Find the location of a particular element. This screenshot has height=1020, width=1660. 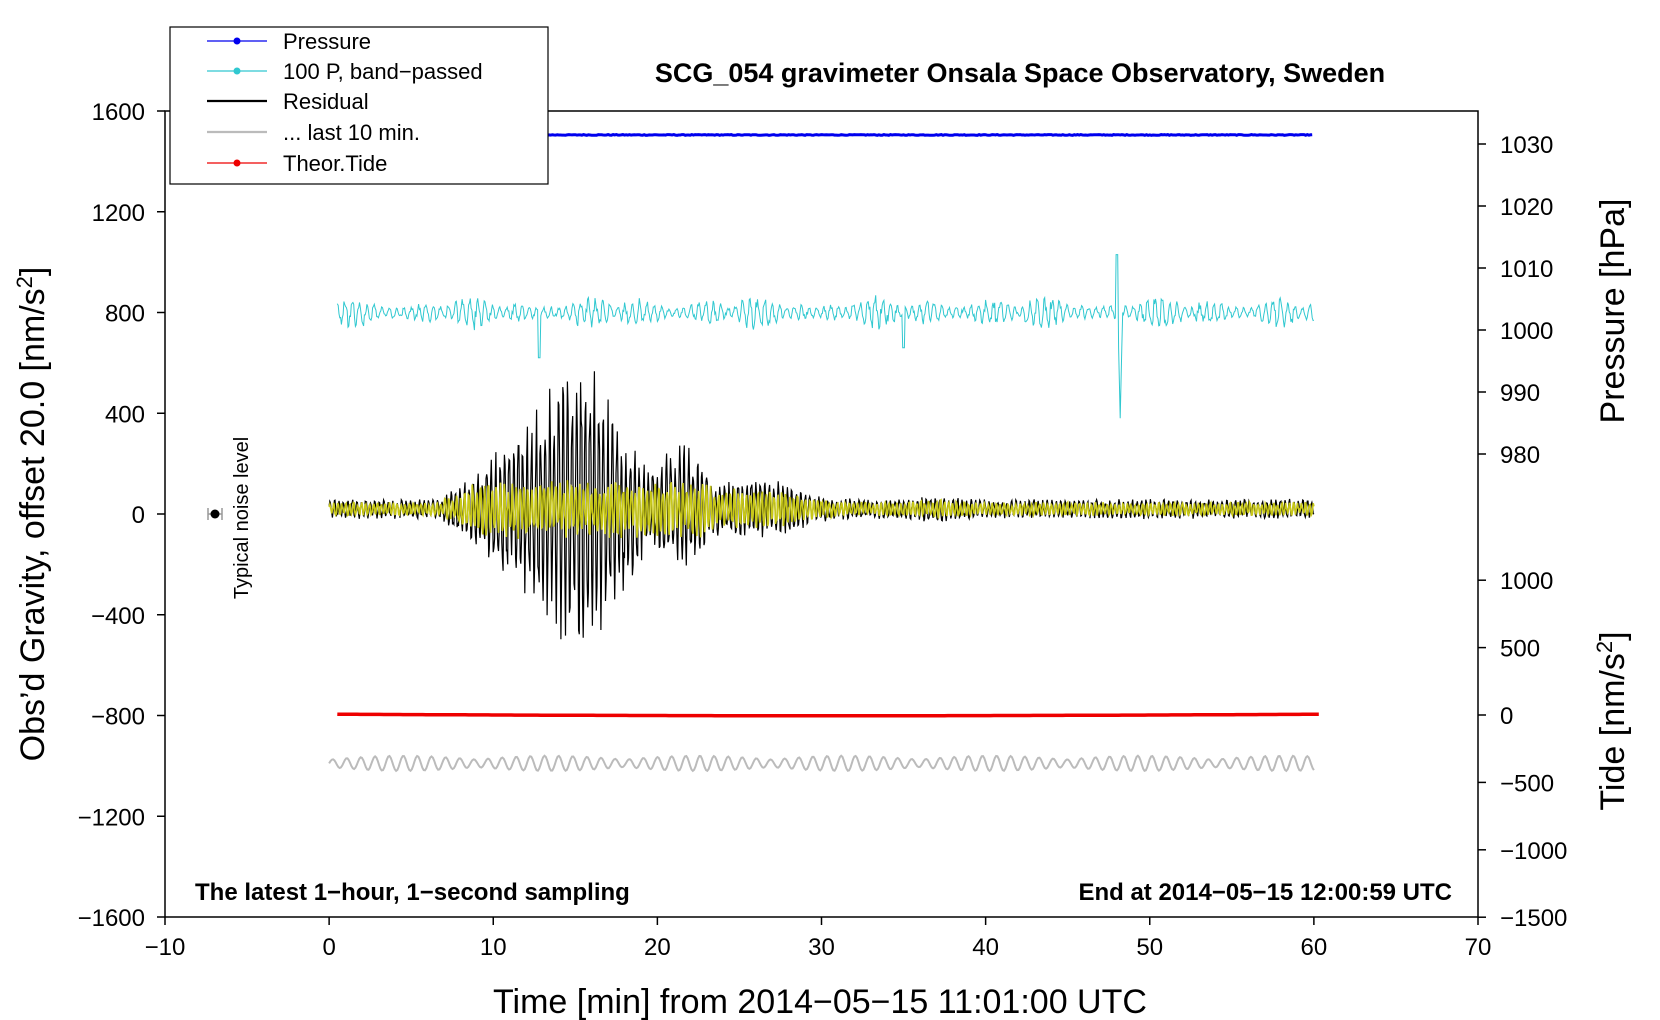

legend-item-pressure: Pressure is located at coordinates (289, 41).